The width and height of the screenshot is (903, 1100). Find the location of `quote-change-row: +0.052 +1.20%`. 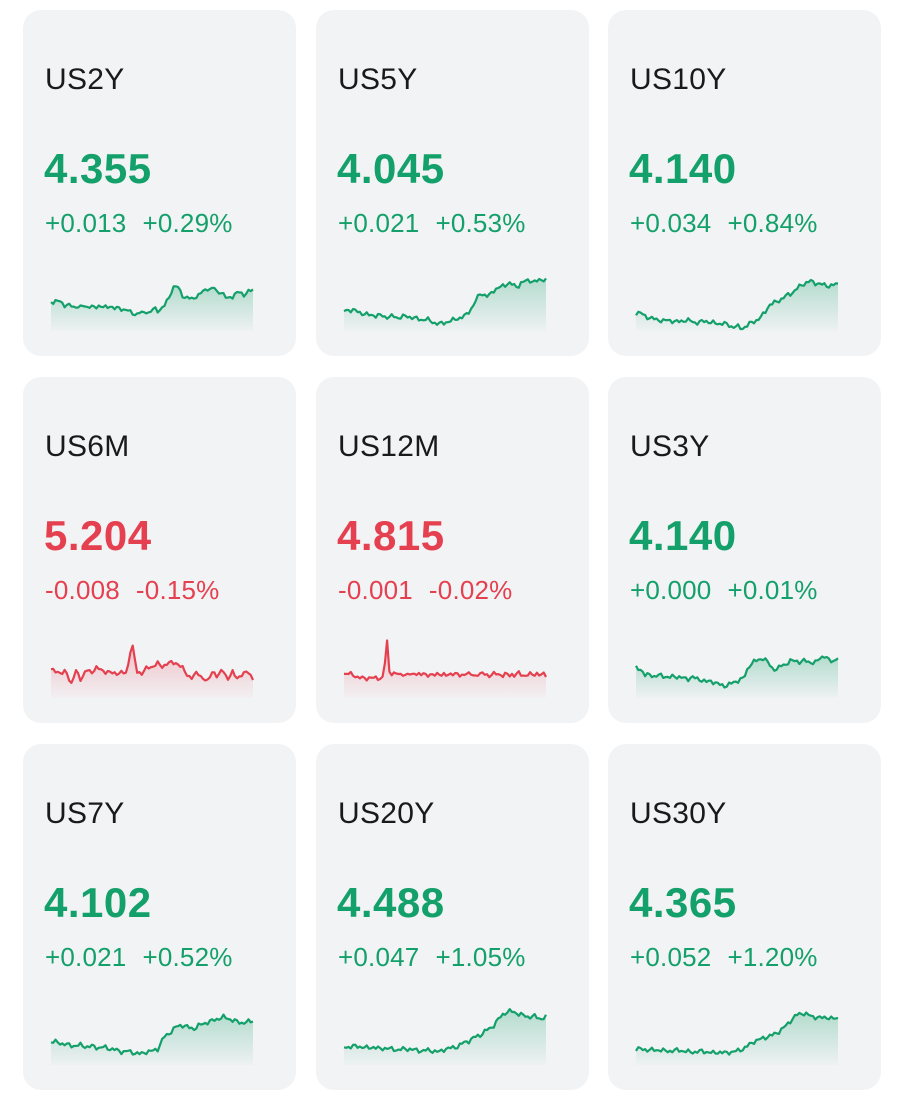

quote-change-row: +0.052 +1.20% is located at coordinates (724, 957).